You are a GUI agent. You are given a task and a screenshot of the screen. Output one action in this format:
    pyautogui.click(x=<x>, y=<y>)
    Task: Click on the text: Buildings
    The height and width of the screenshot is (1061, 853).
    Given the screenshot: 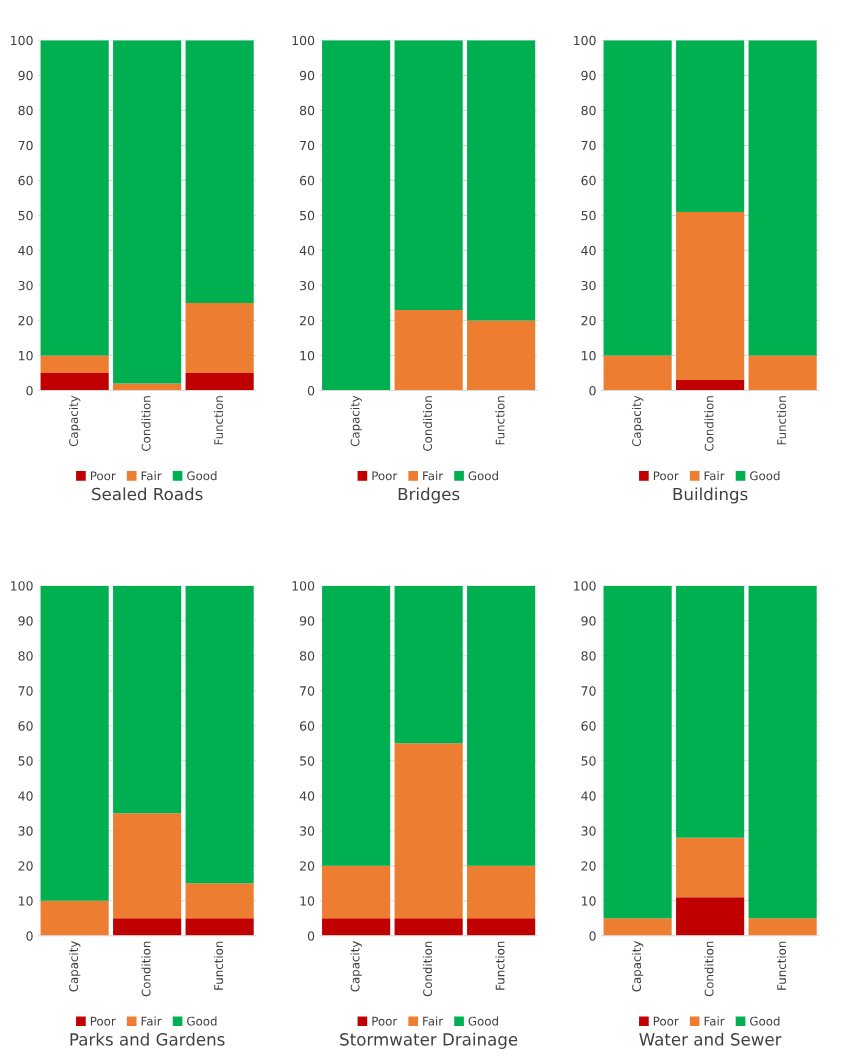 What is the action you would take?
    pyautogui.click(x=710, y=495)
    